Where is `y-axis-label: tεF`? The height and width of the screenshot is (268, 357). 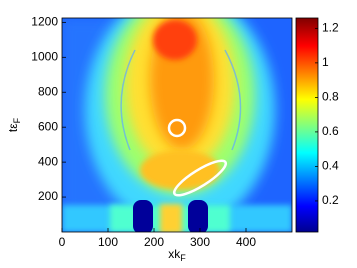 y-axis-label: tεF is located at coordinates (14, 124).